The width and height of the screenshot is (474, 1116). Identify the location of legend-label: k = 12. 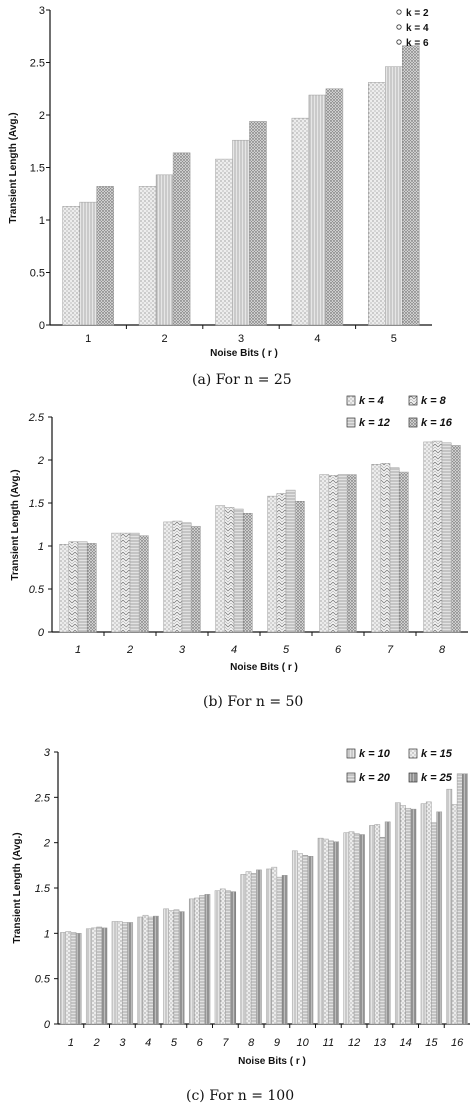
(374, 423).